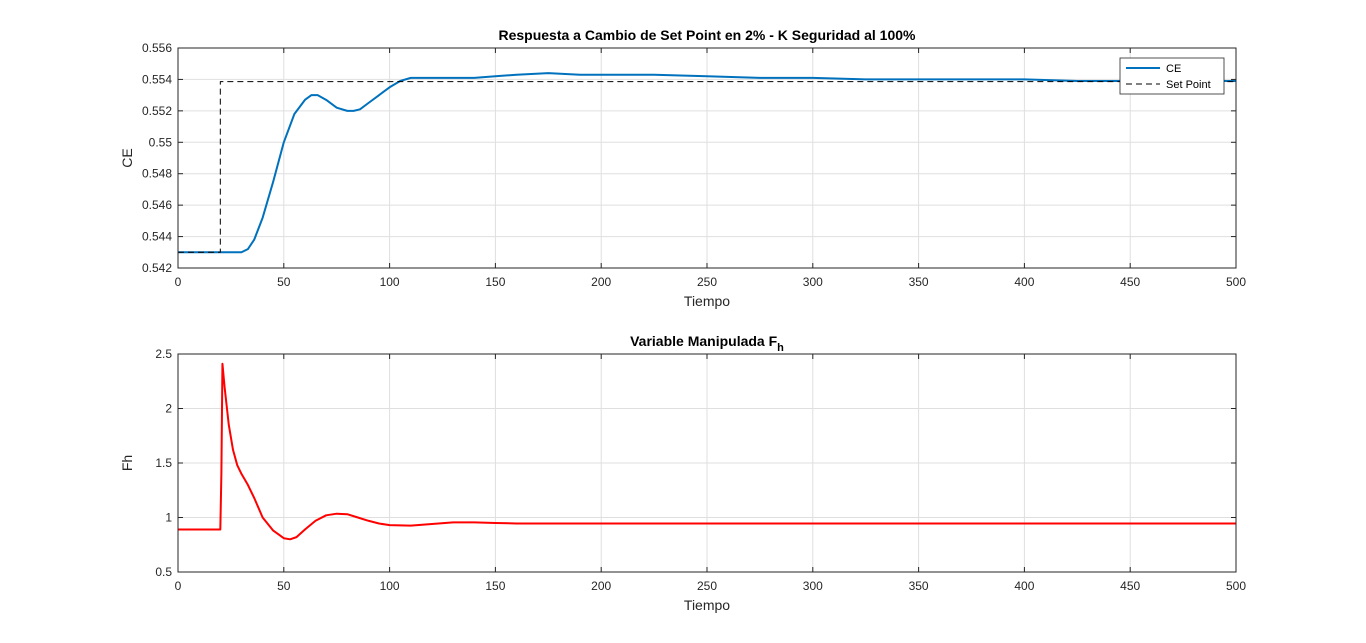  Describe the element at coordinates (168, 518) in the screenshot. I see `y-tick-label: 1` at that location.